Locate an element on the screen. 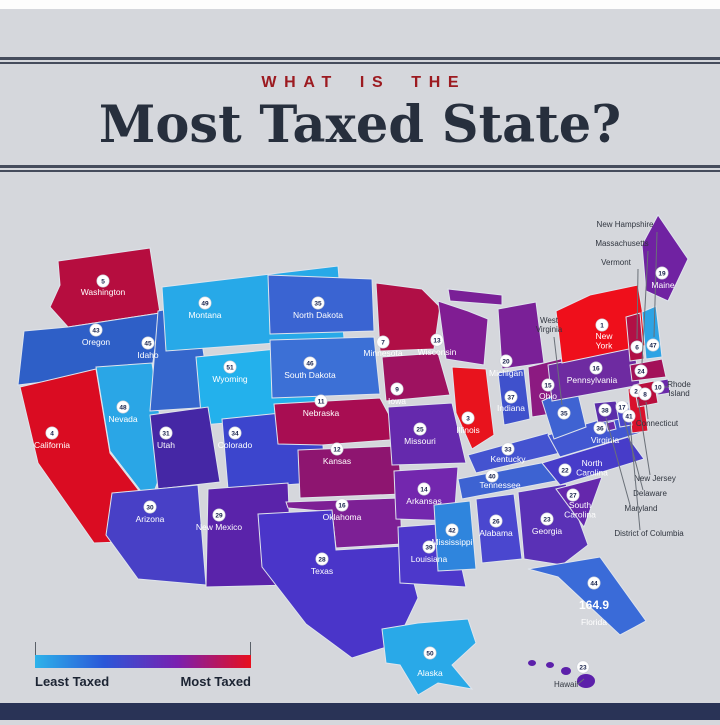  state-callout-label-NJ: New Jersey is located at coordinates (655, 478).